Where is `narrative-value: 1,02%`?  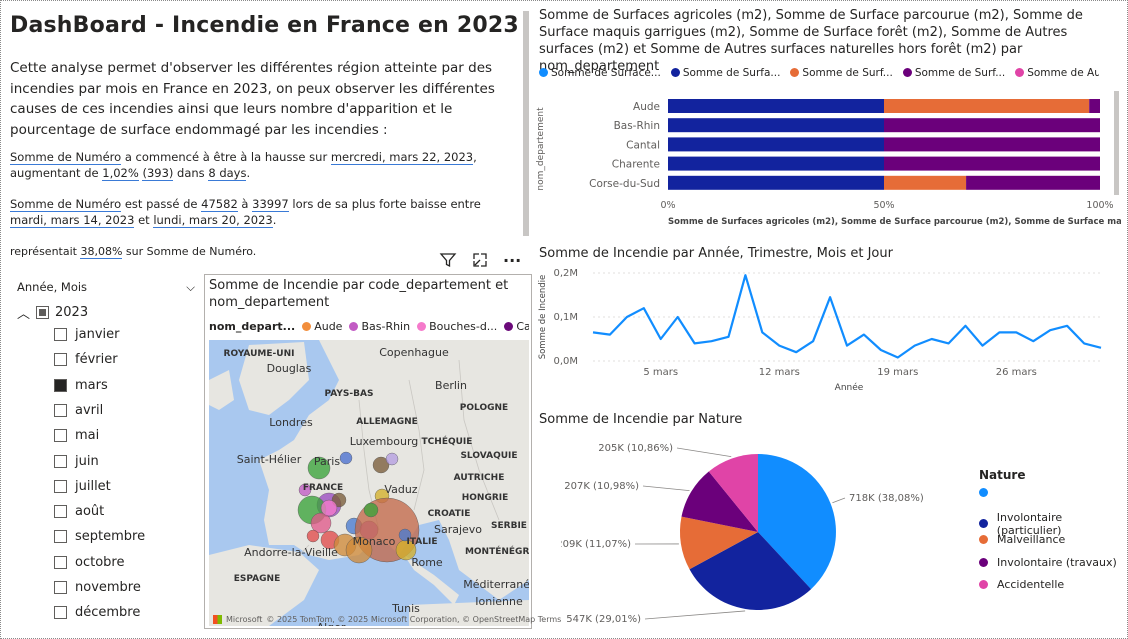 narrative-value: 1,02% is located at coordinates (120, 173).